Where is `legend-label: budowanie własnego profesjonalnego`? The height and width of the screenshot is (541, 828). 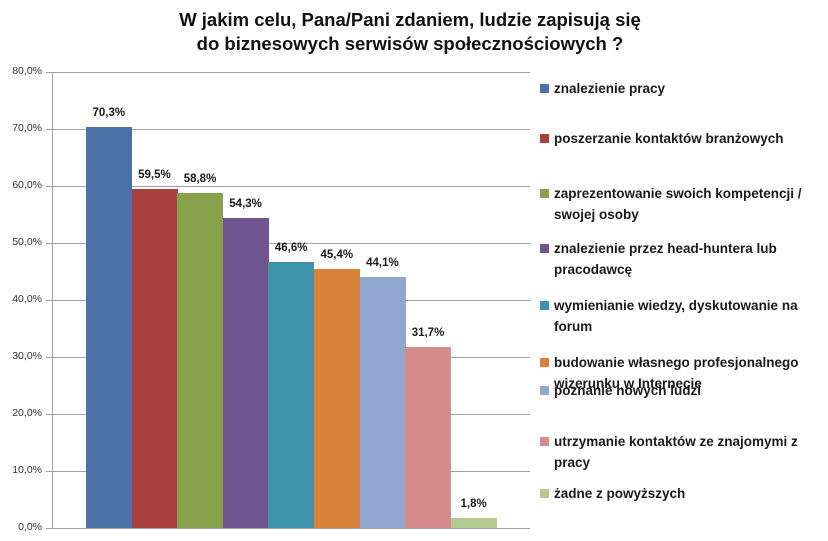 legend-label: budowanie własnego profesjonalnego is located at coordinates (676, 362).